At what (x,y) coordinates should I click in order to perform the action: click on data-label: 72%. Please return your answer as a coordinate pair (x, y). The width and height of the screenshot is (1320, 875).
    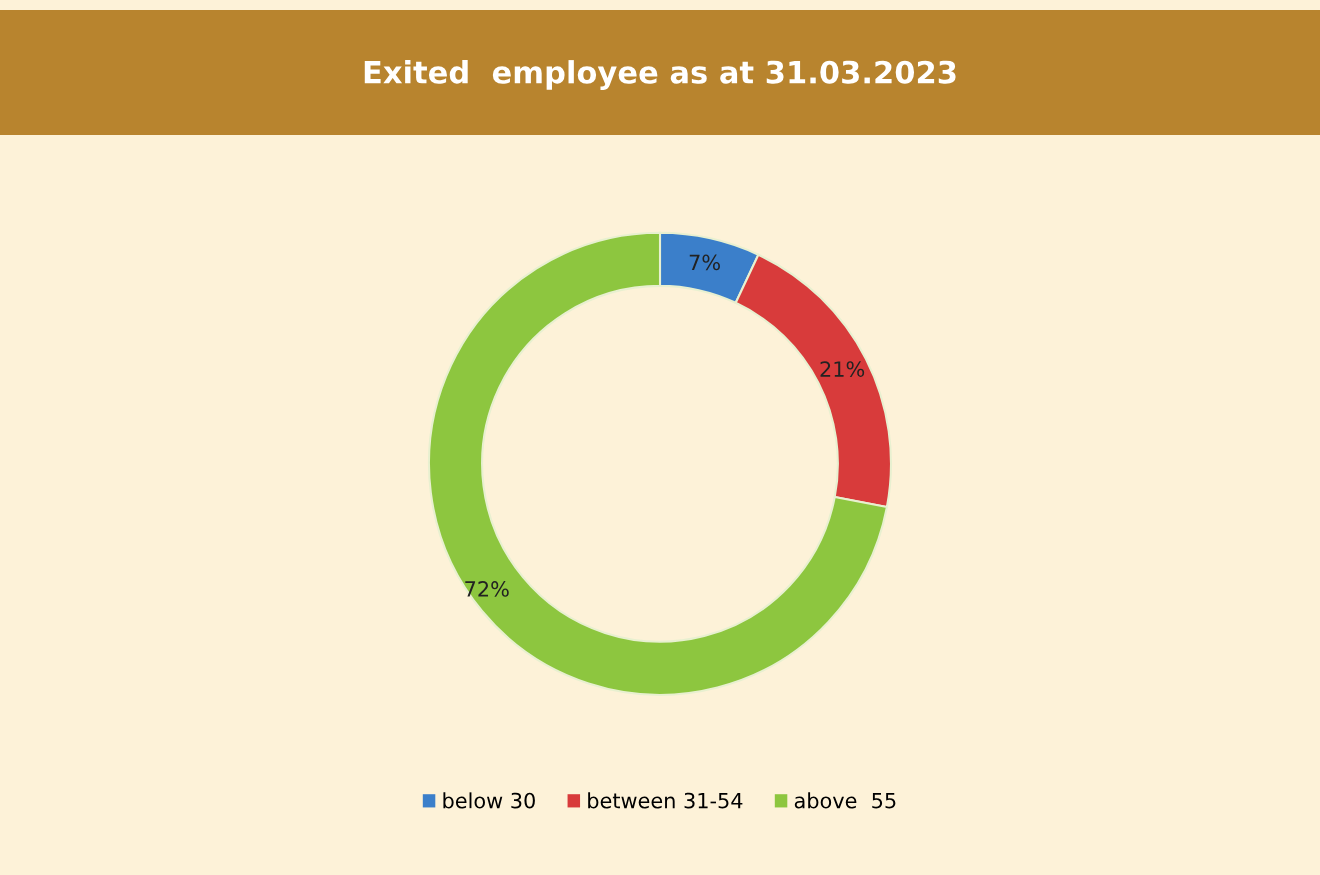
    Looking at the image, I should click on (487, 589).